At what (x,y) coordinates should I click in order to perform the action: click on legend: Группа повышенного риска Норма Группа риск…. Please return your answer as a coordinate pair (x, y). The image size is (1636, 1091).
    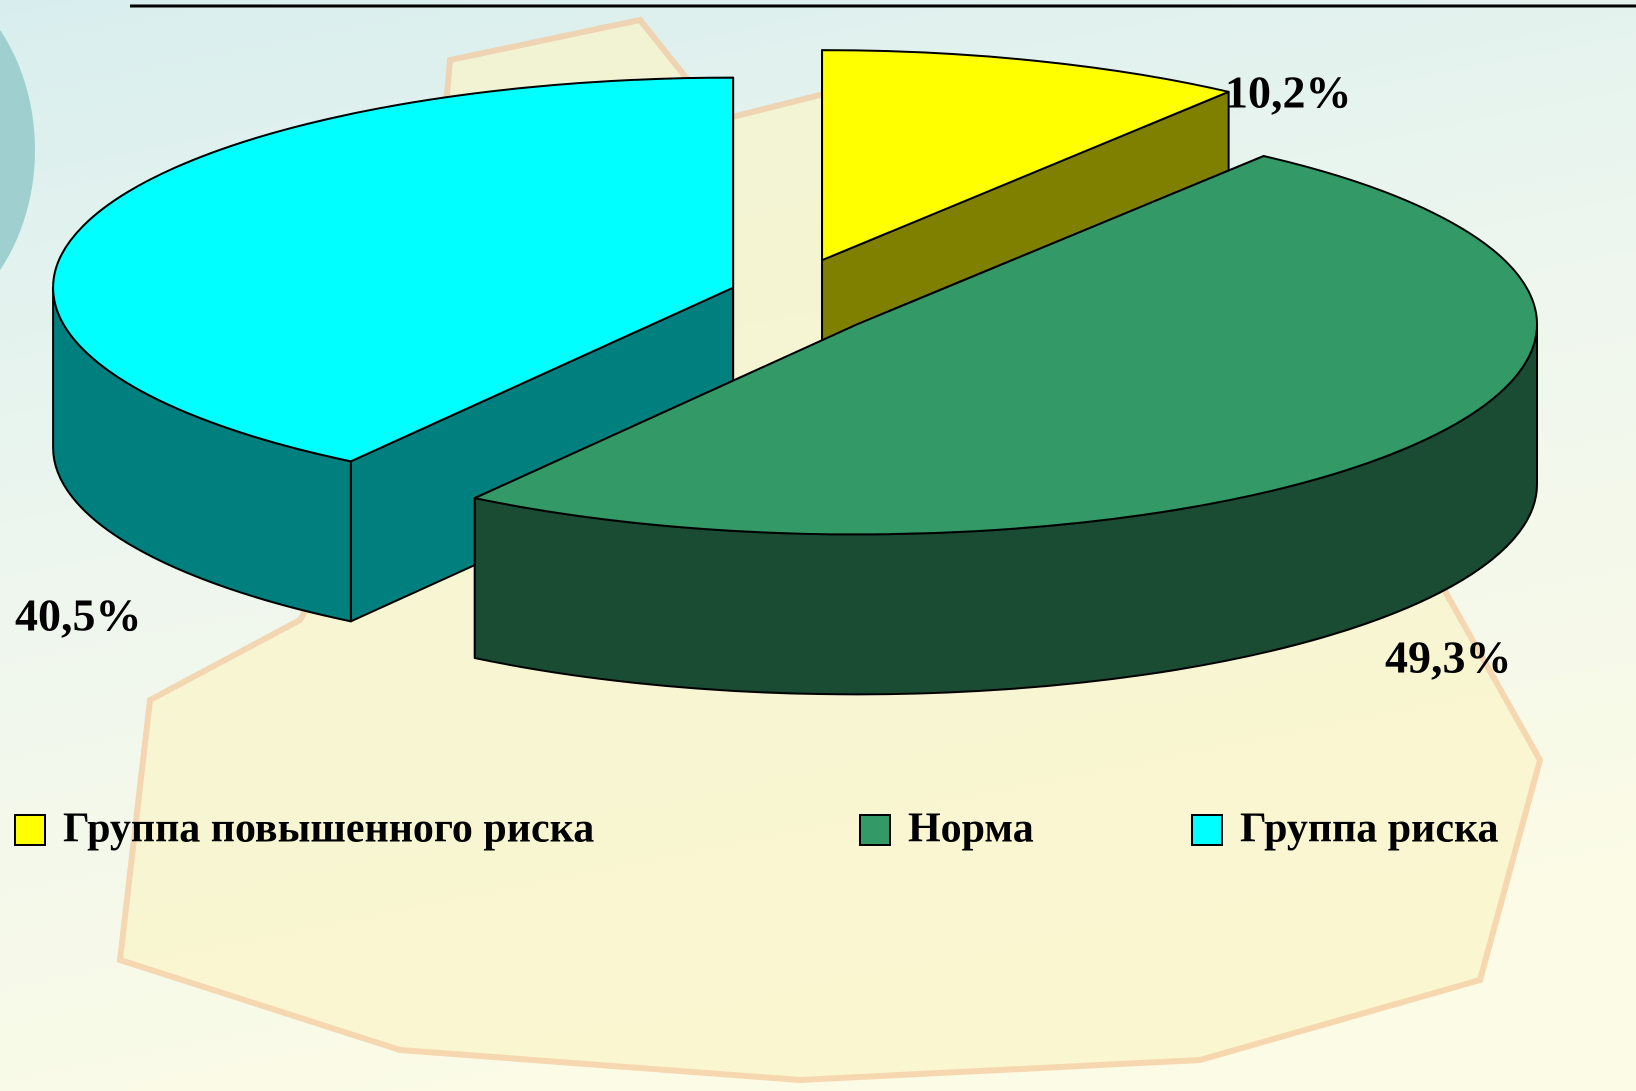
    Looking at the image, I should click on (756, 829).